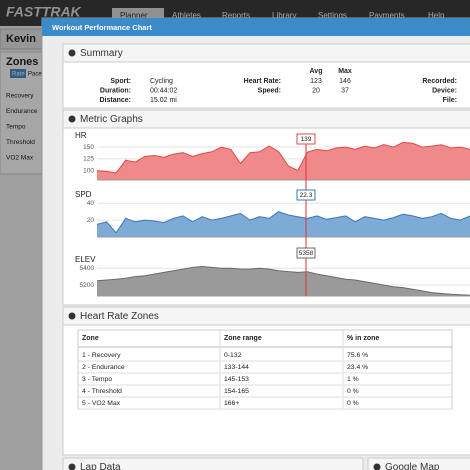 This screenshot has width=470, height=470. Describe the element at coordinates (345, 71) in the screenshot. I see `stat-header: Max` at that location.